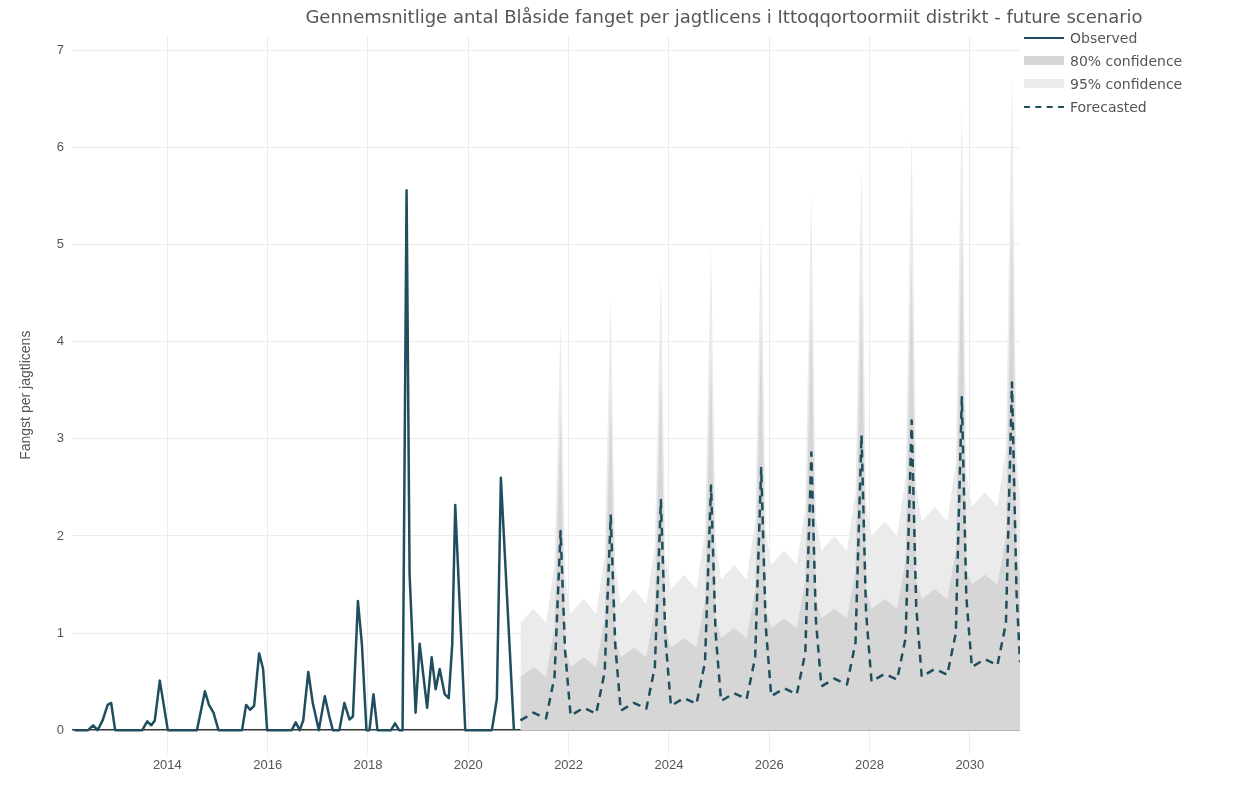  Describe the element at coordinates (1126, 83) in the screenshot. I see `legend-label: 95% confidence` at that location.